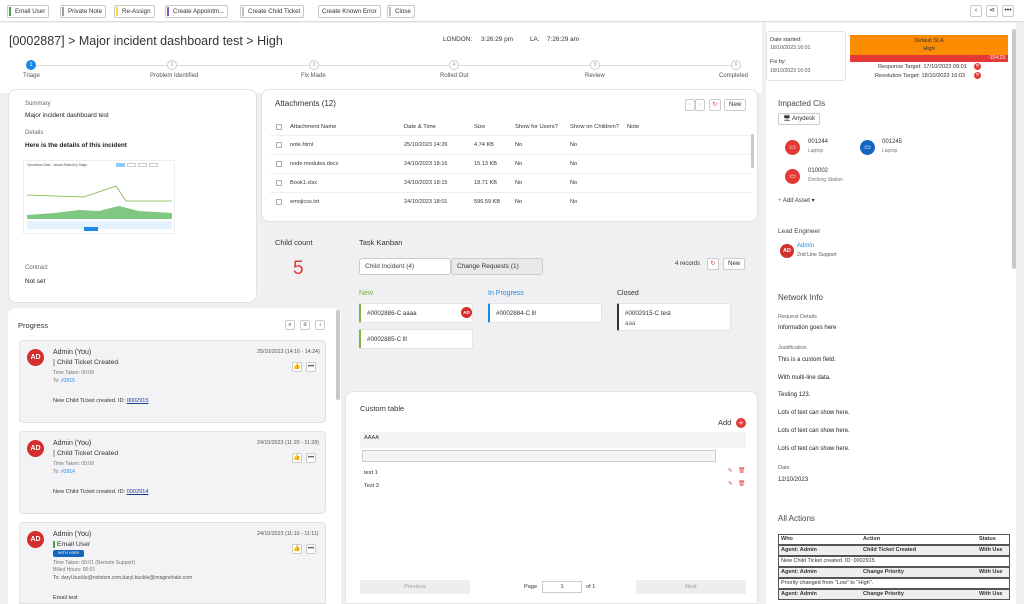 Image resolution: width=1024 pixels, height=604 pixels. I want to click on add-asset-button: + Add Asset ▾, so click(796, 201).